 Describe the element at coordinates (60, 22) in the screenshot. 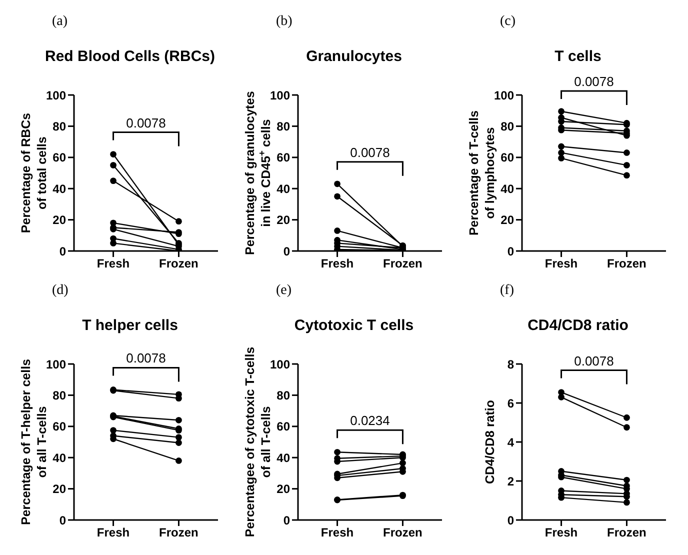

I see `text: (a)` at that location.